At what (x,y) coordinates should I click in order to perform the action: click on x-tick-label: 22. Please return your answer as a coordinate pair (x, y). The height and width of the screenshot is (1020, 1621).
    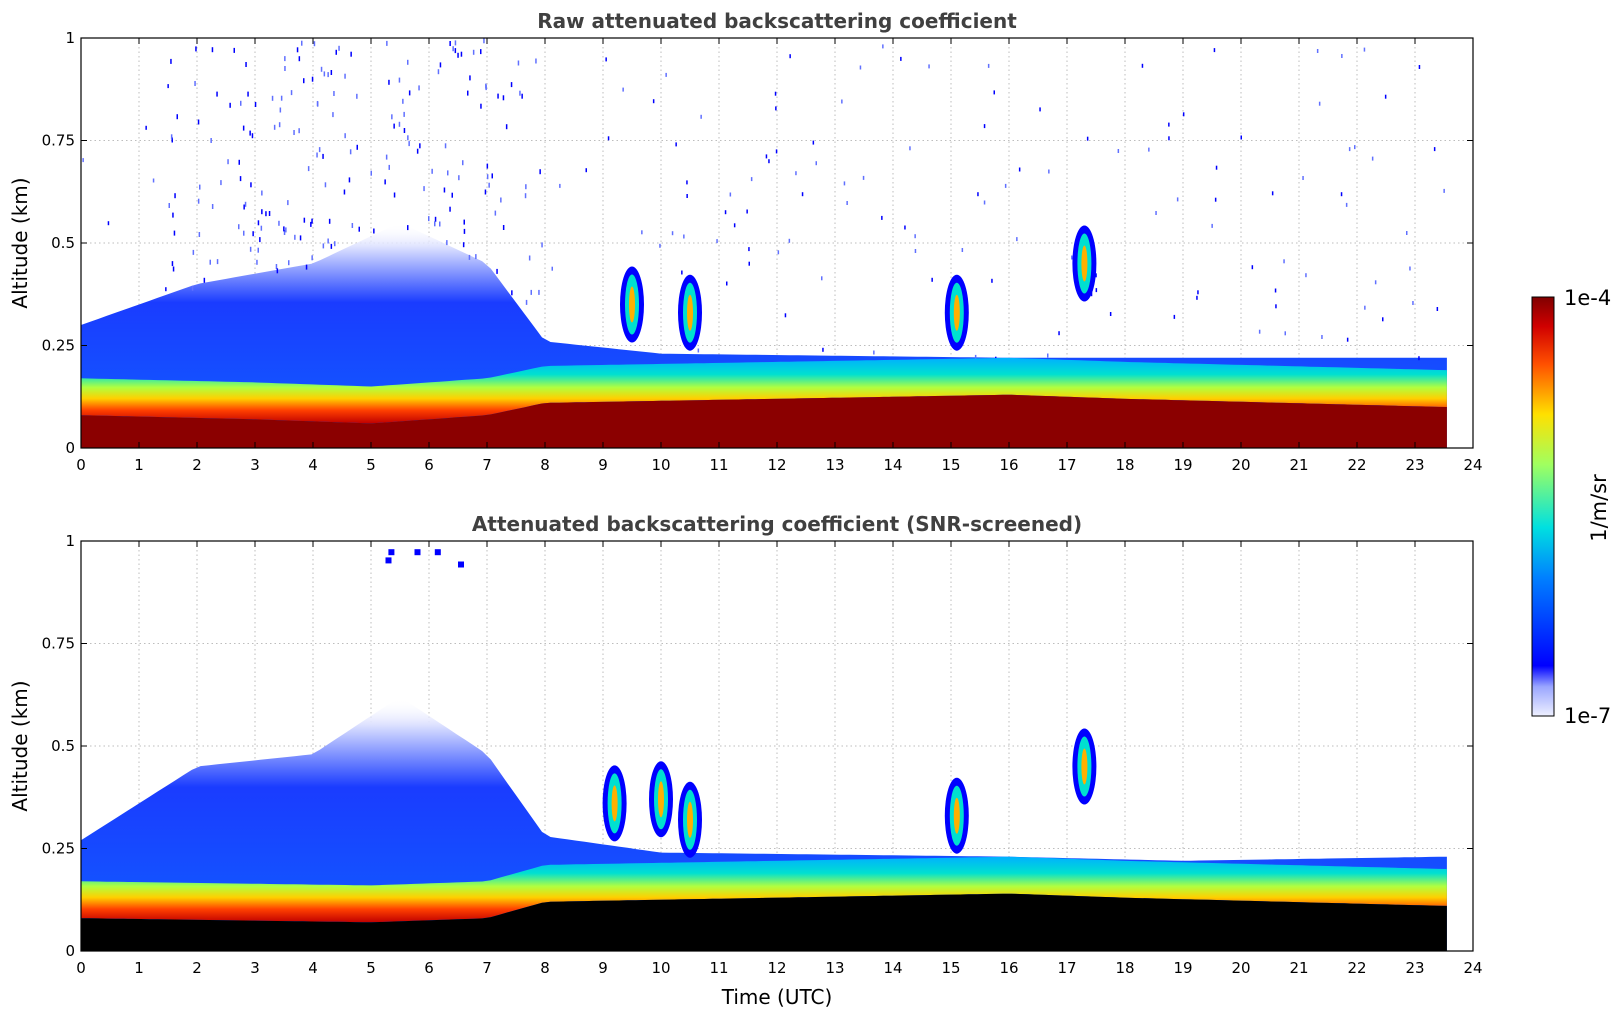
    Looking at the image, I should click on (1356, 968).